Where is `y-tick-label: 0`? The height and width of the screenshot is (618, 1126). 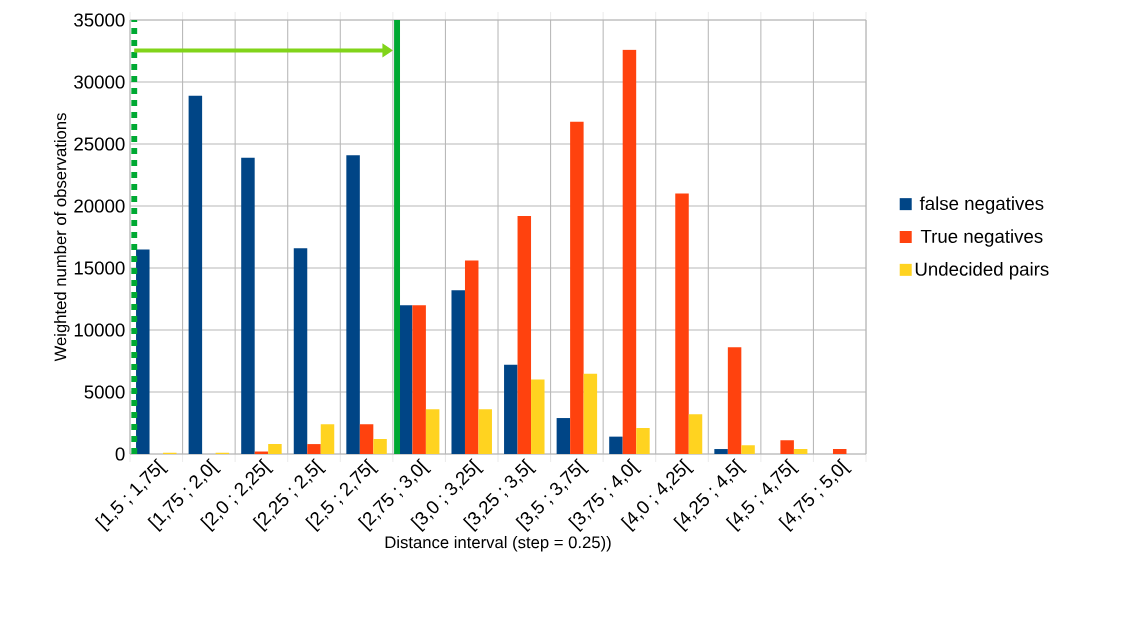 y-tick-label: 0 is located at coordinates (120, 454).